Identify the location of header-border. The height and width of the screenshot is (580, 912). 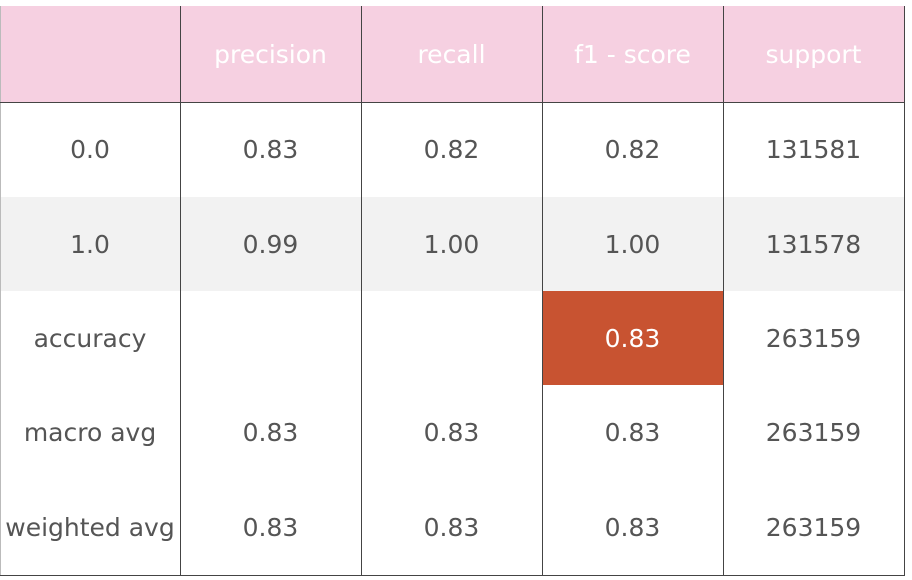
(452, 102).